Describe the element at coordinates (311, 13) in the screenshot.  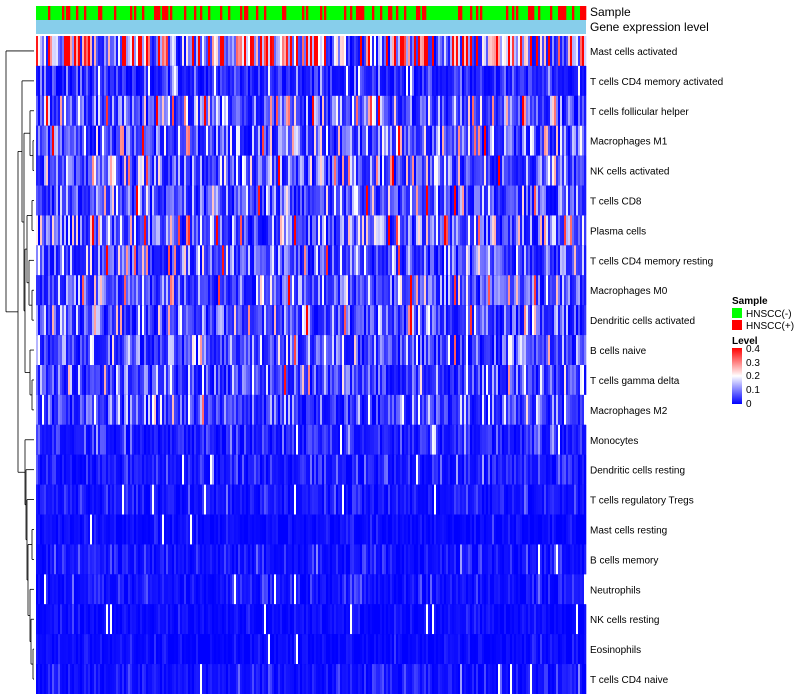
I see `sample-annotation-track` at that location.